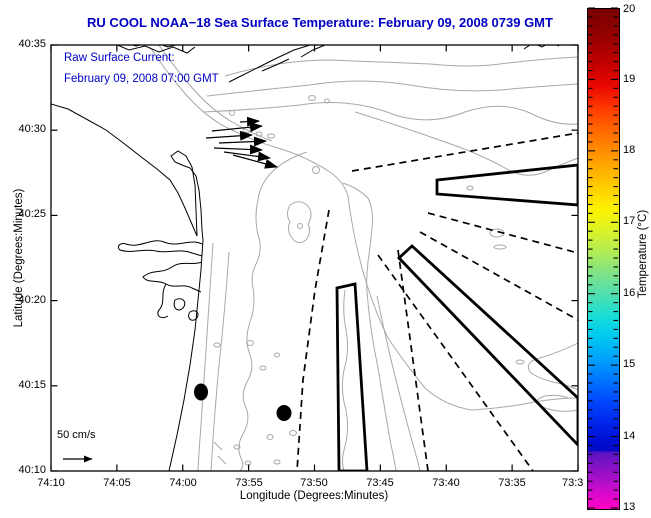 The image size is (651, 518). I want to click on x-tick: 74:00, so click(183, 483).